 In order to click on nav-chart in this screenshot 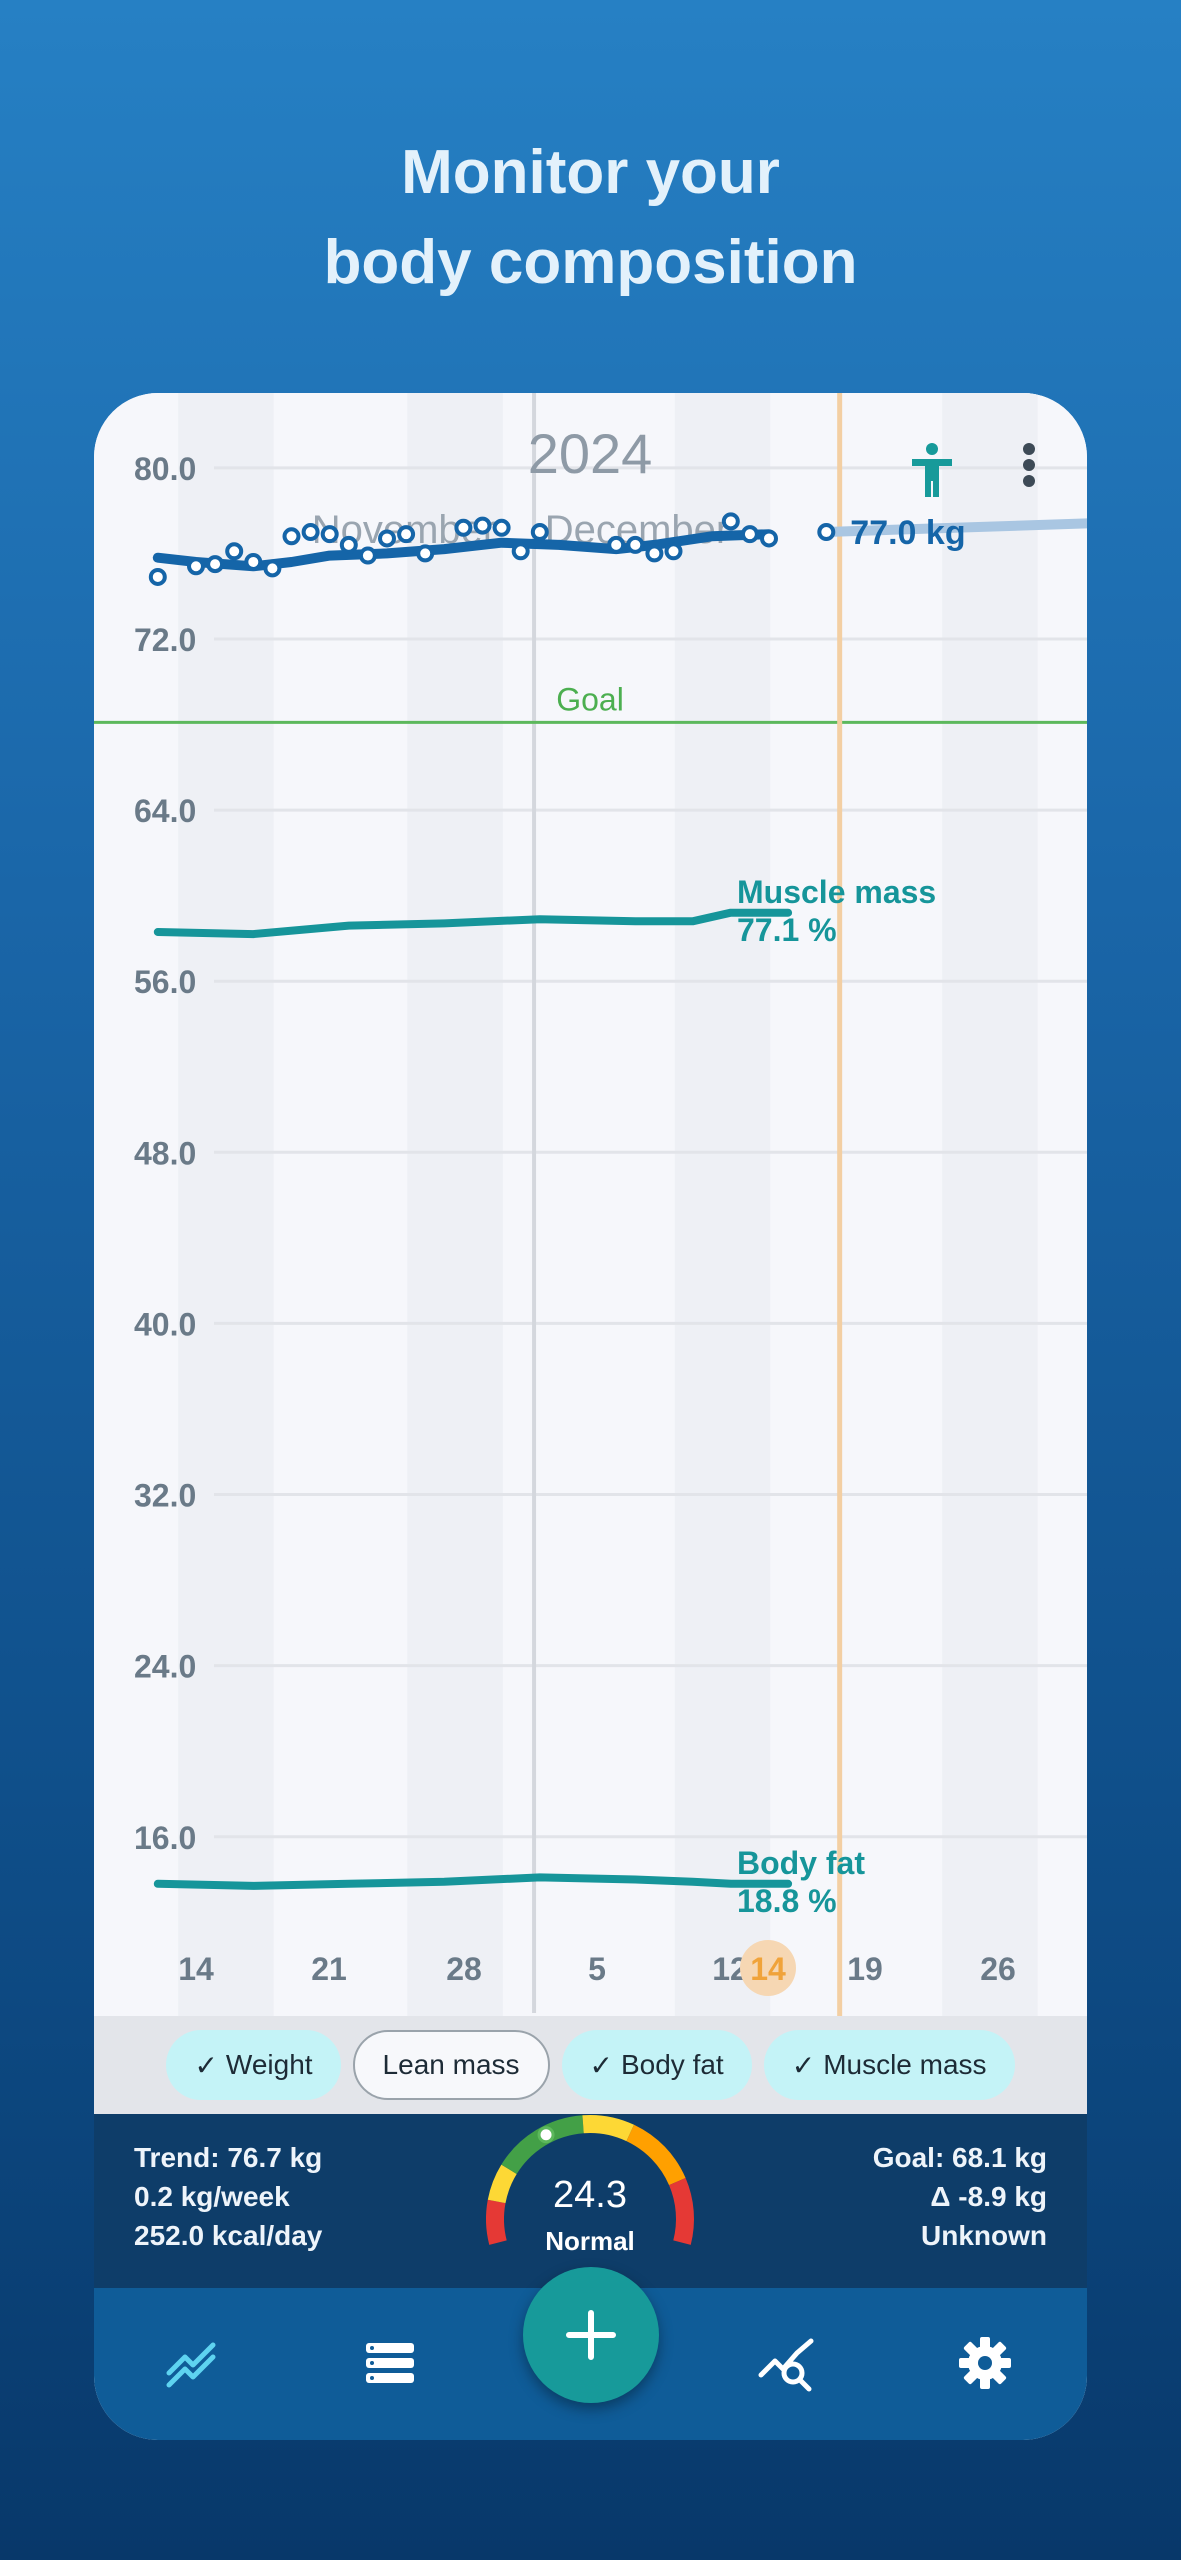, I will do `click(193, 2363)`.